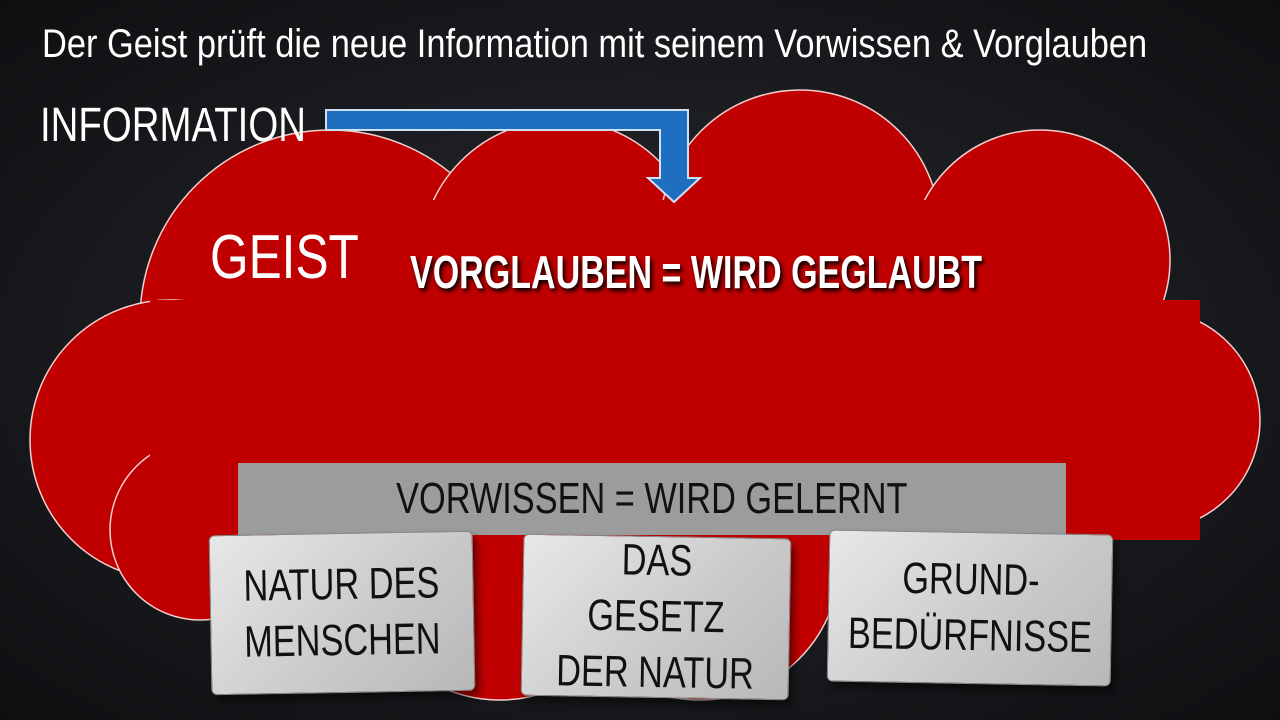 The image size is (1280, 720). I want to click on stone-gesetz-der-natur: DAS GESETZ DER NATUR, so click(656, 617).